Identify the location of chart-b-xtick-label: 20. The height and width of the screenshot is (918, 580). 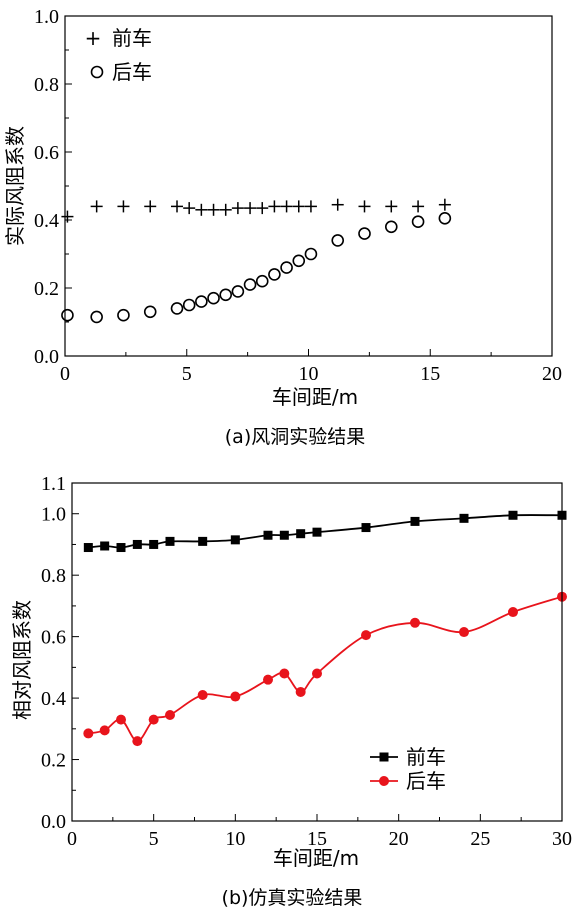
(399, 839).